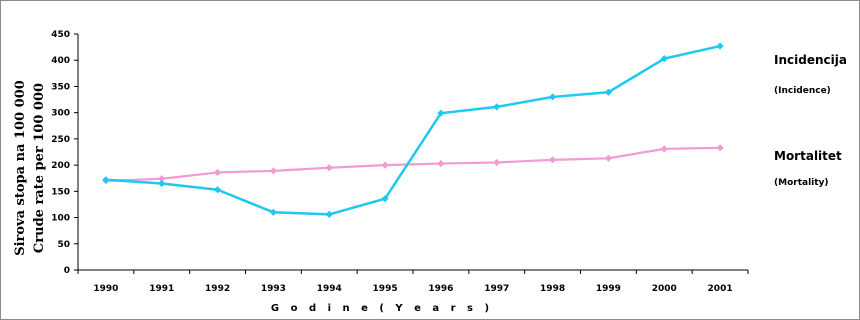  I want to click on y-tick-label: 400, so click(60, 61).